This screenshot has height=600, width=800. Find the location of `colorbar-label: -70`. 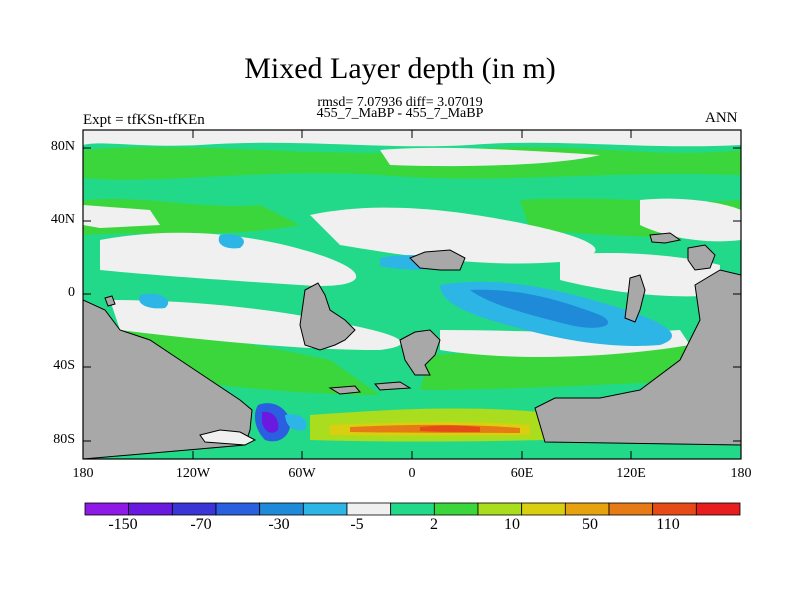

colorbar-label: -70 is located at coordinates (201, 524).